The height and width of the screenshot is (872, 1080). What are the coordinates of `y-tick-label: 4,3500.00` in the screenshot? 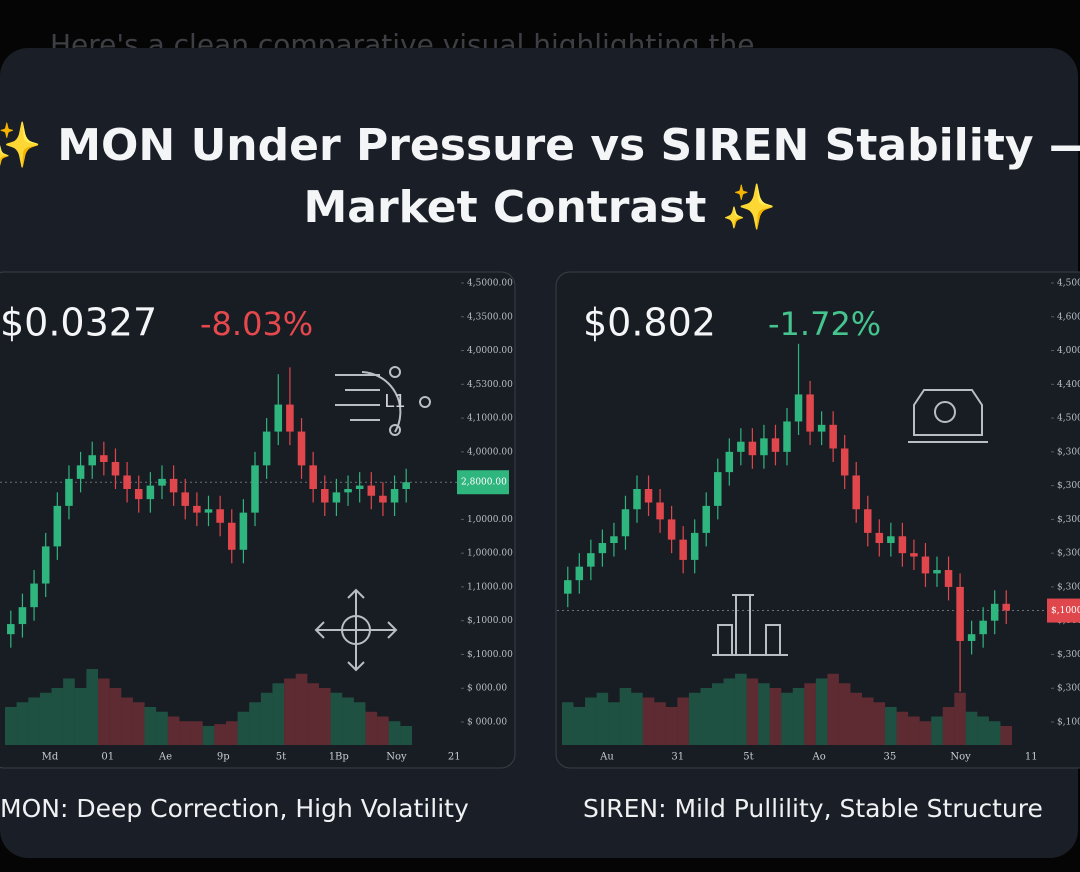 It's located at (490, 317).